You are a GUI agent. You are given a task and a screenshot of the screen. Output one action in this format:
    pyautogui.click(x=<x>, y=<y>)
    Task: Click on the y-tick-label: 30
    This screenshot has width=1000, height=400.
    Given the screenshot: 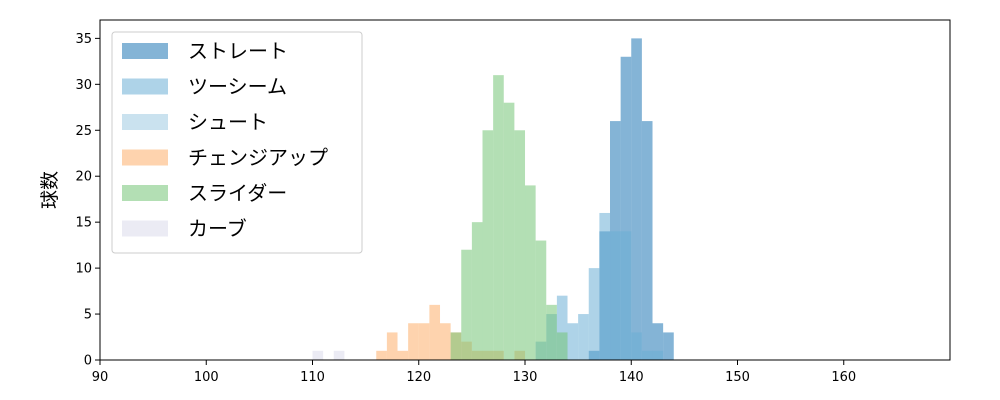 What is the action you would take?
    pyautogui.click(x=83, y=85)
    